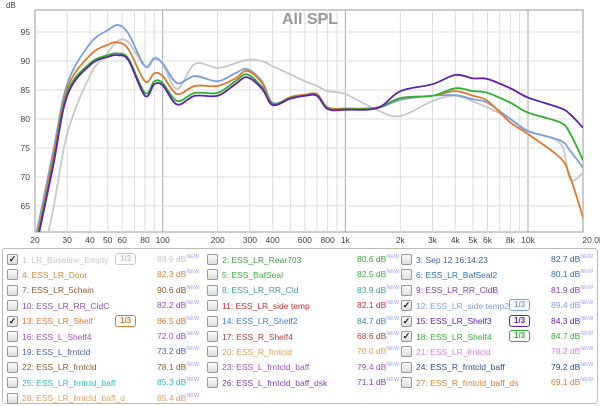  What do you see at coordinates (372, 259) in the screenshot?
I see `spl-value: 80.6 dB` at bounding box center [372, 259].